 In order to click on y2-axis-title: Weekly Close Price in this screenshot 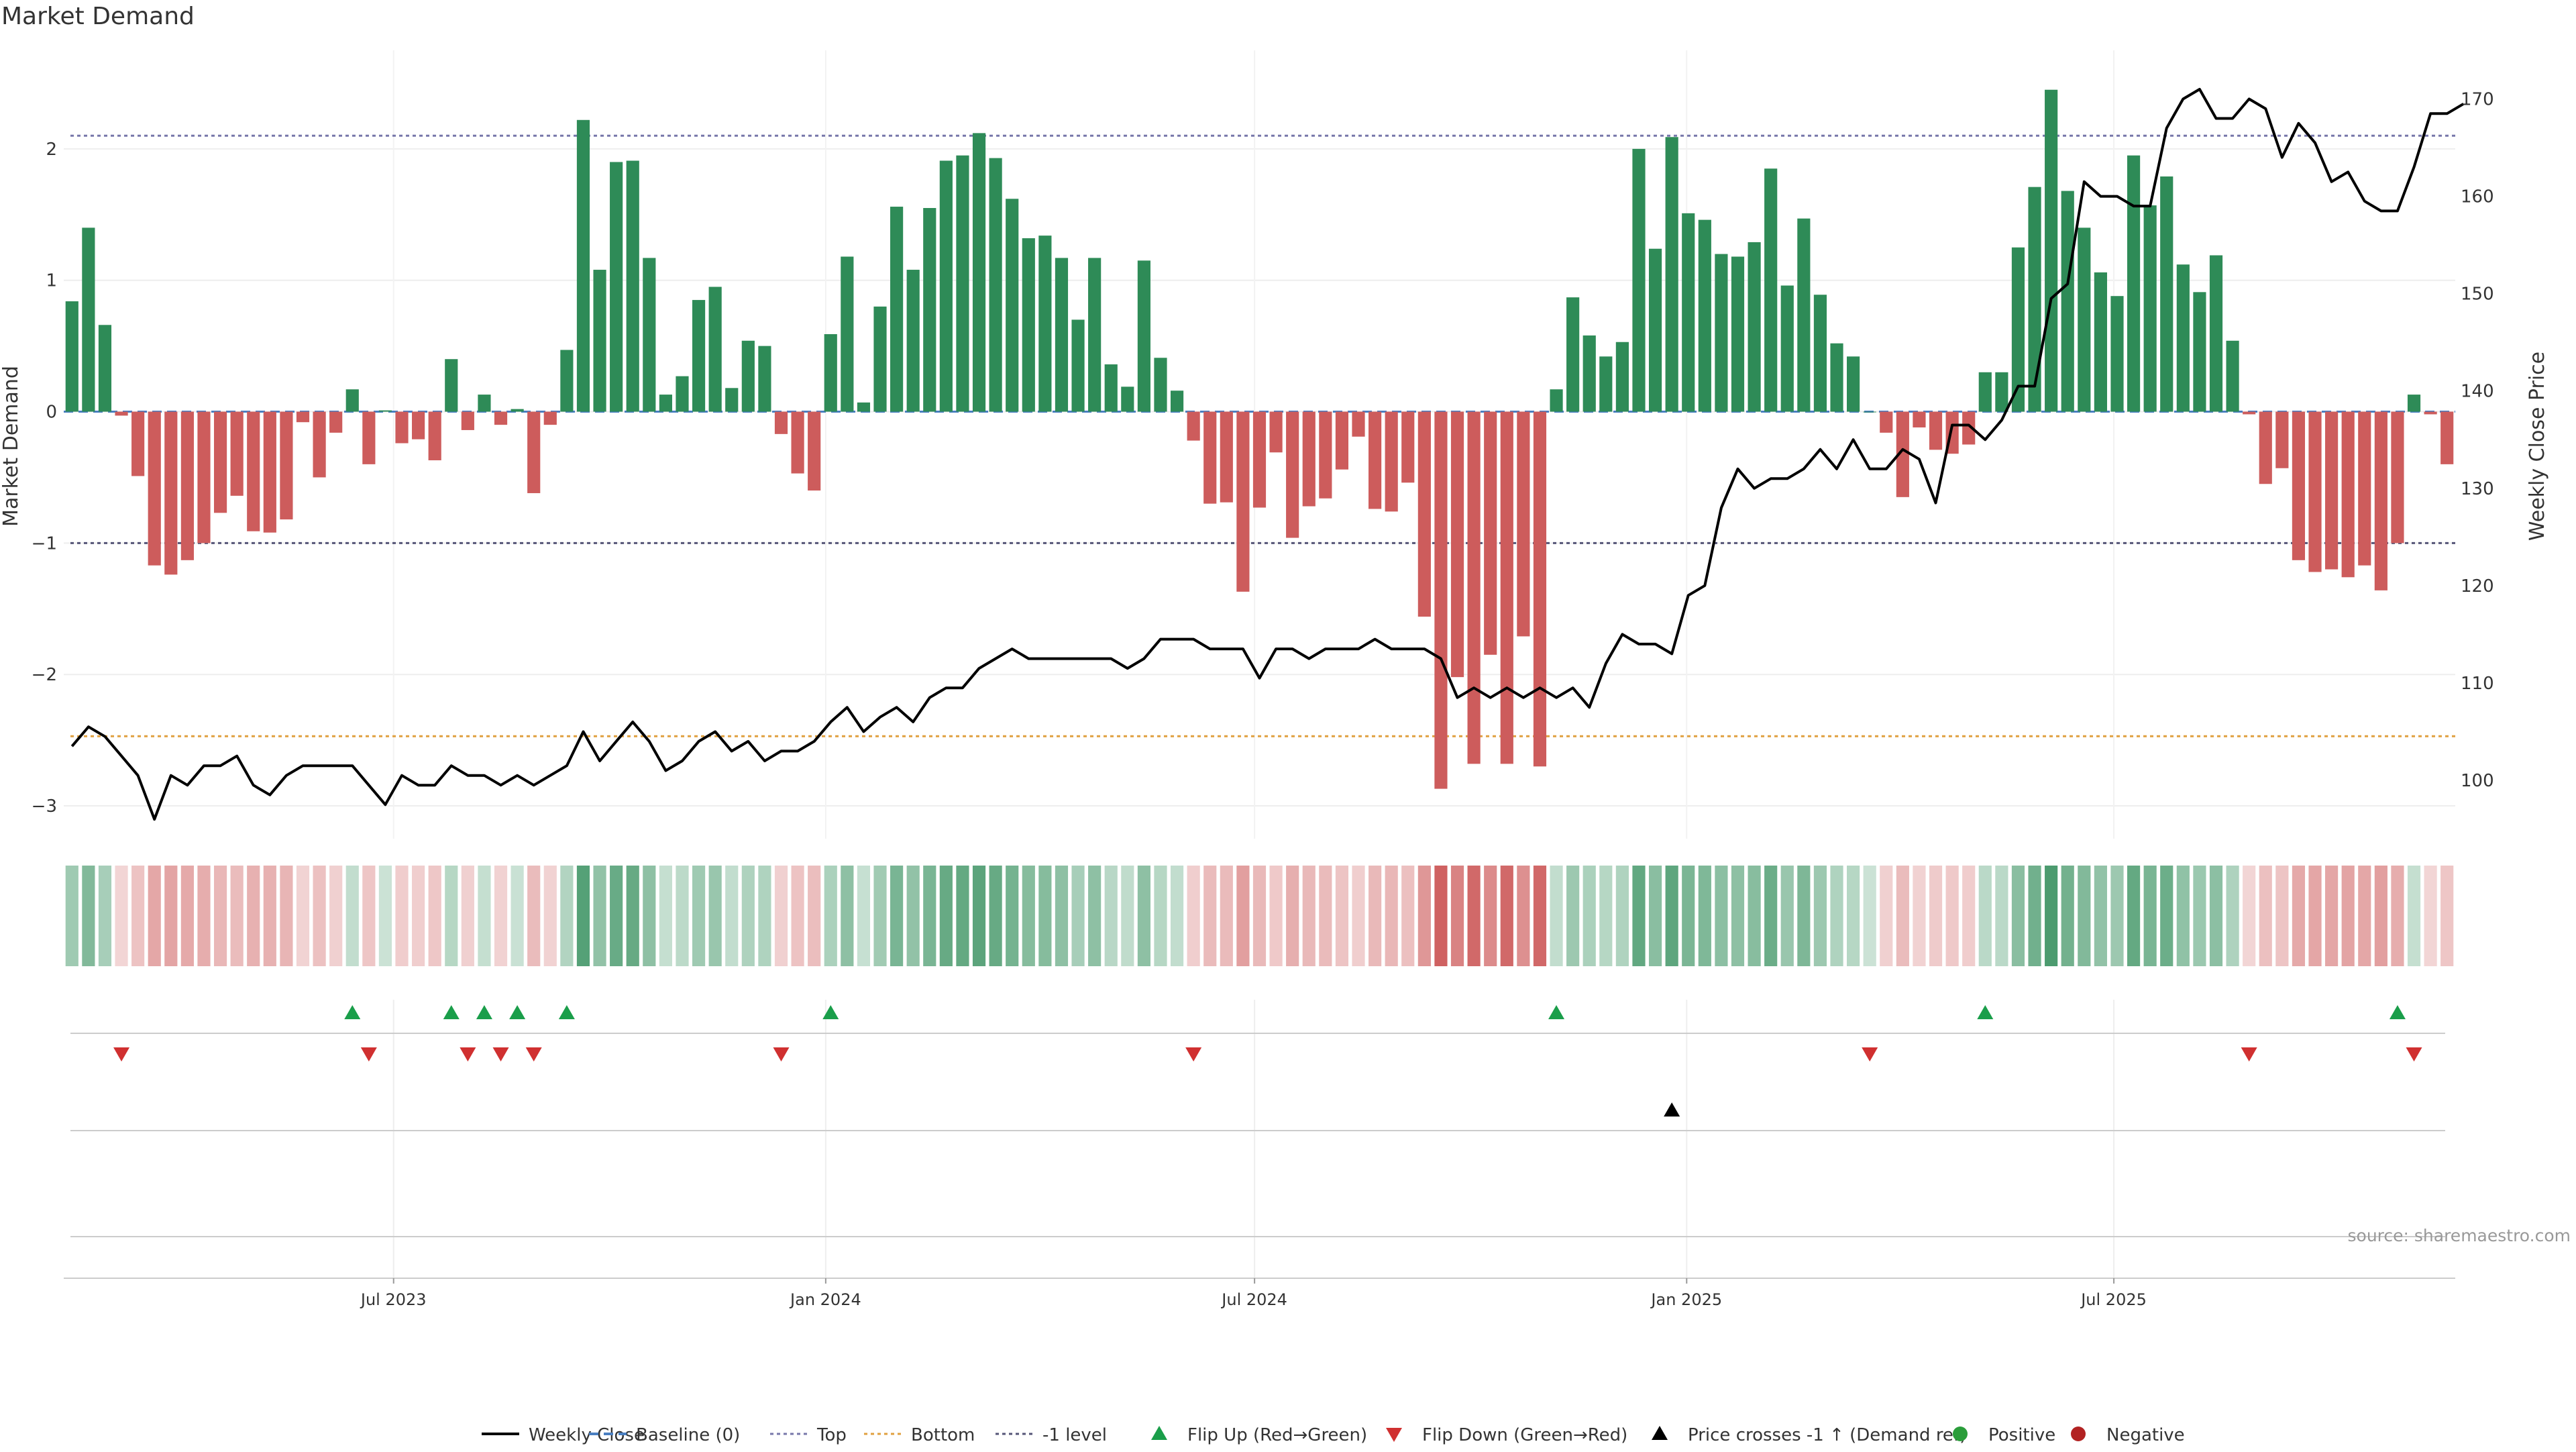, I will do `click(2537, 447)`.